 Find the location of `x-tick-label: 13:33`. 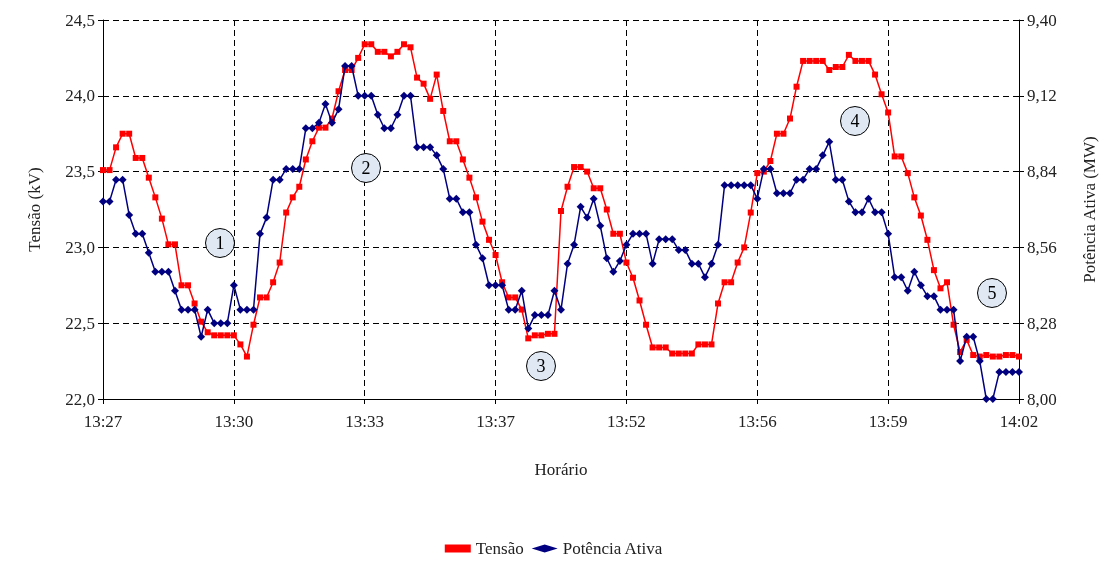

x-tick-label: 13:33 is located at coordinates (365, 421).